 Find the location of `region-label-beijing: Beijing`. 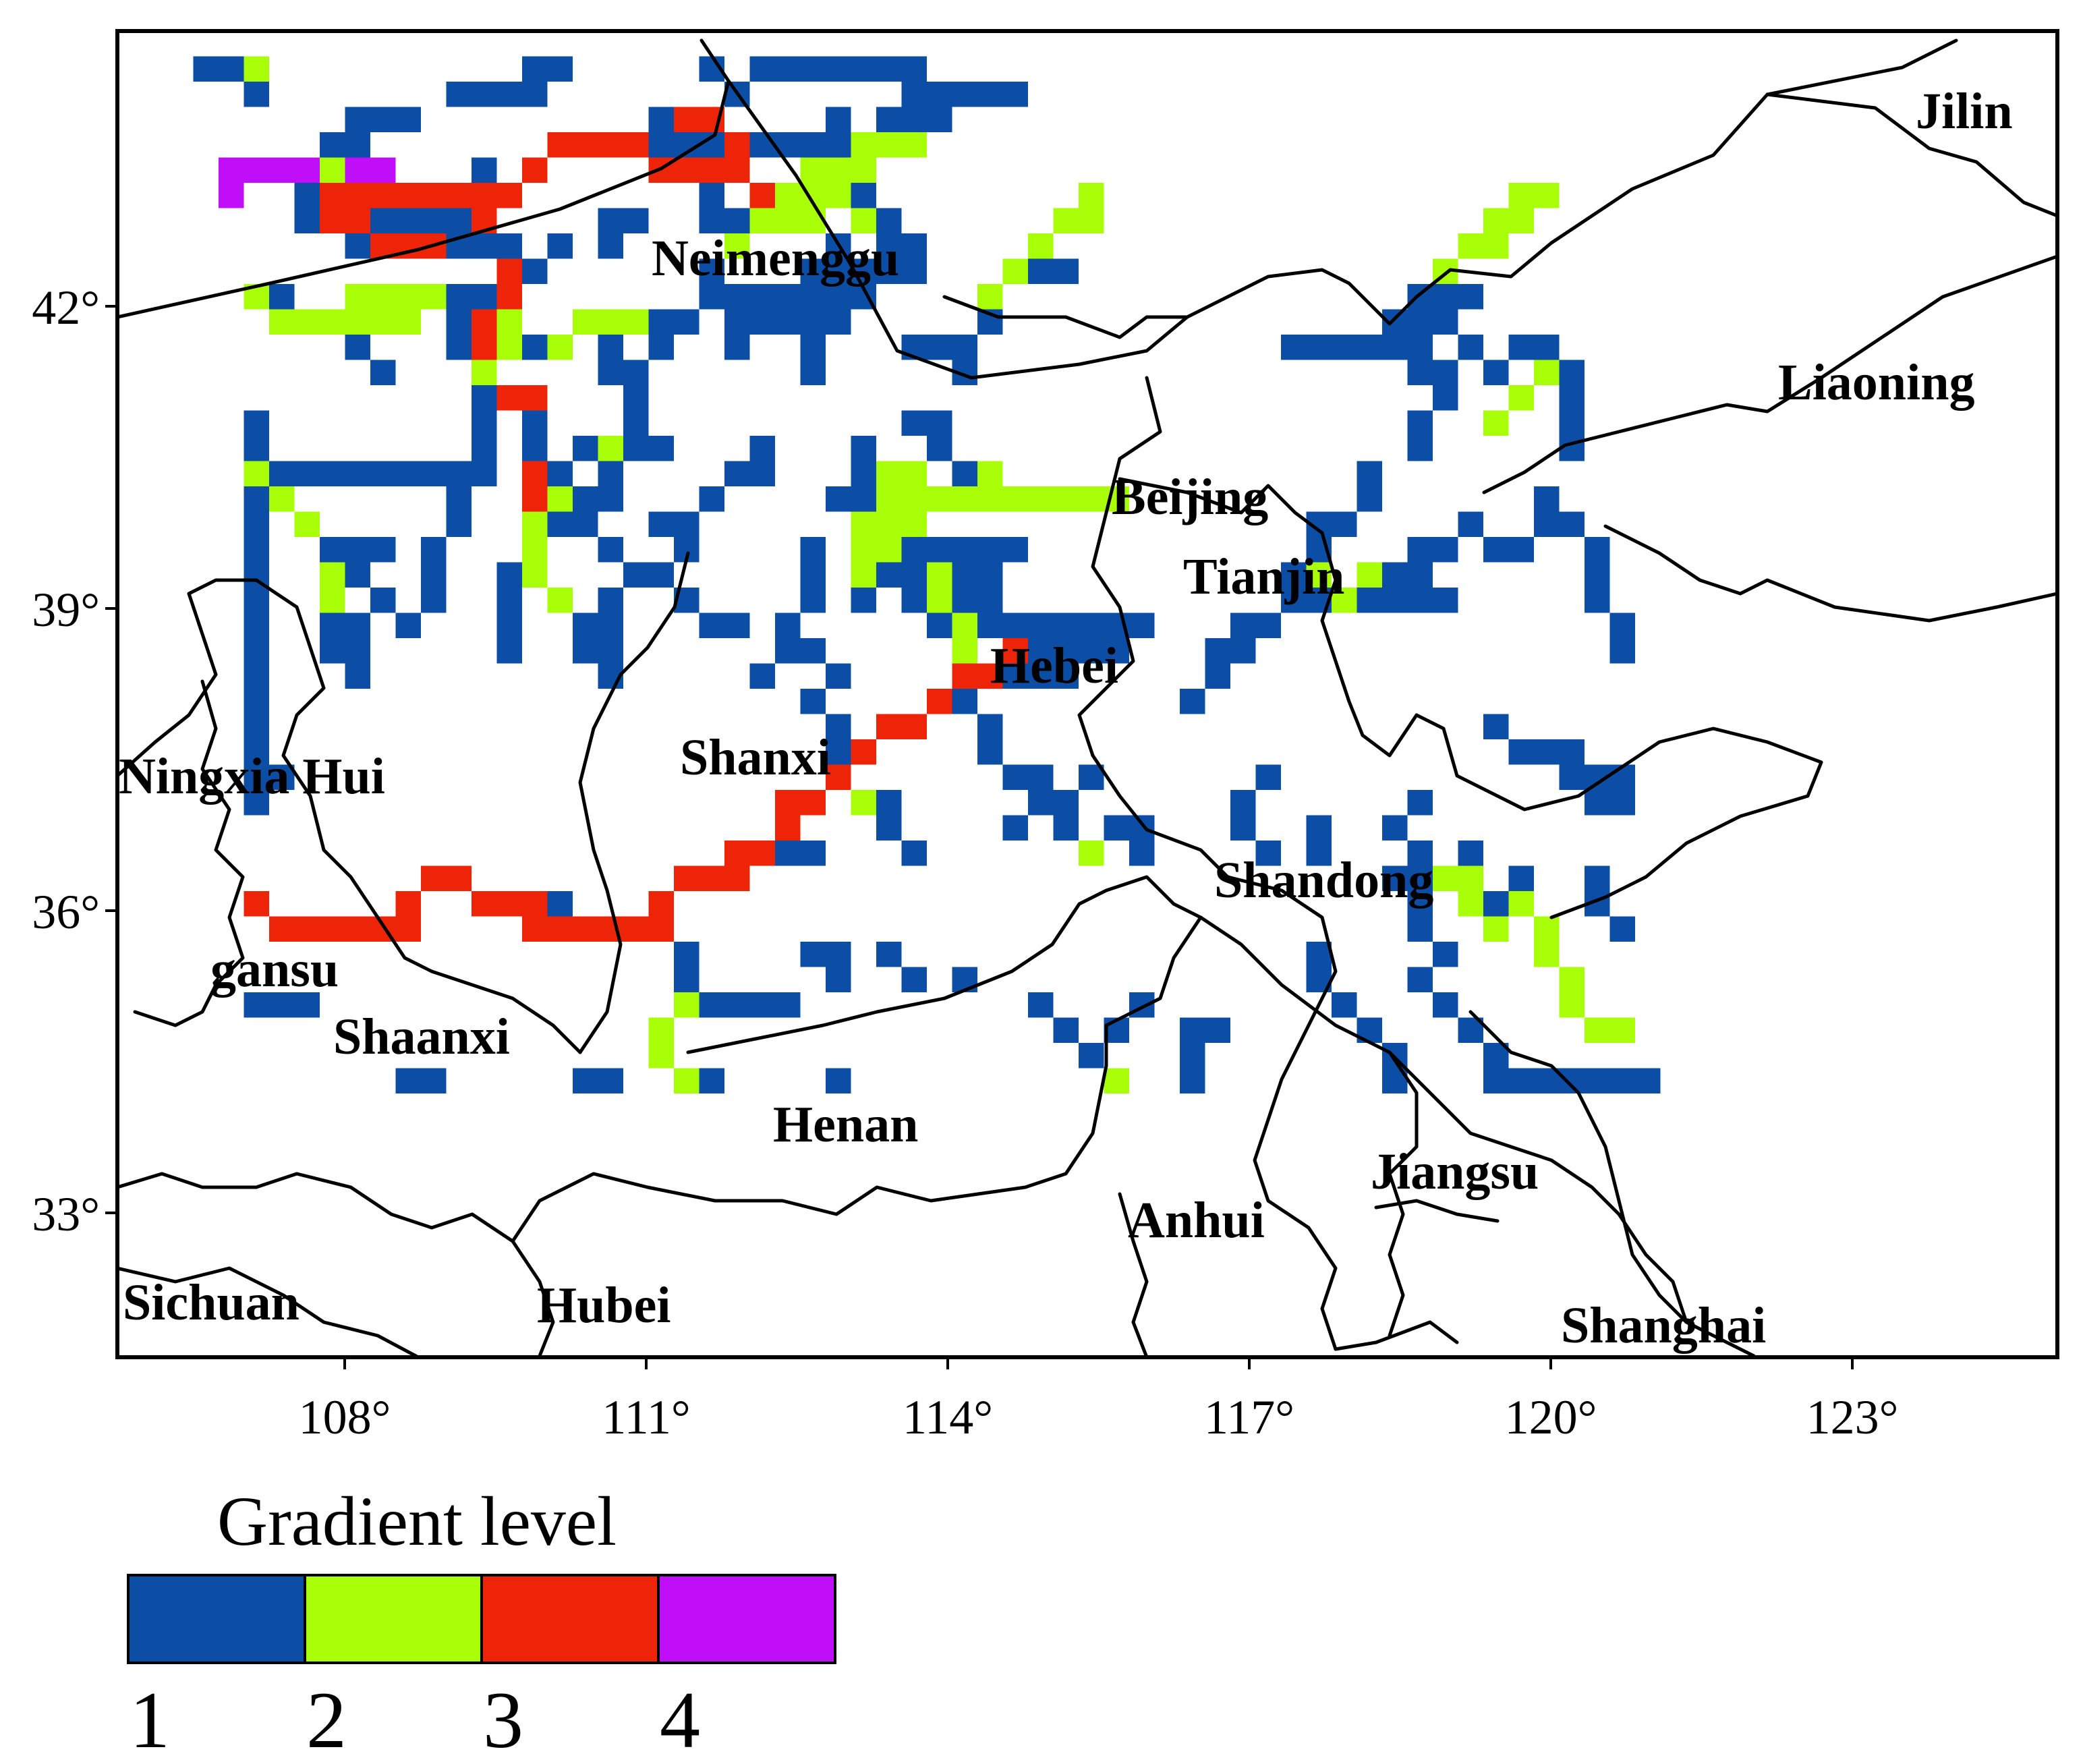

region-label-beijing: Beijing is located at coordinates (1190, 497).